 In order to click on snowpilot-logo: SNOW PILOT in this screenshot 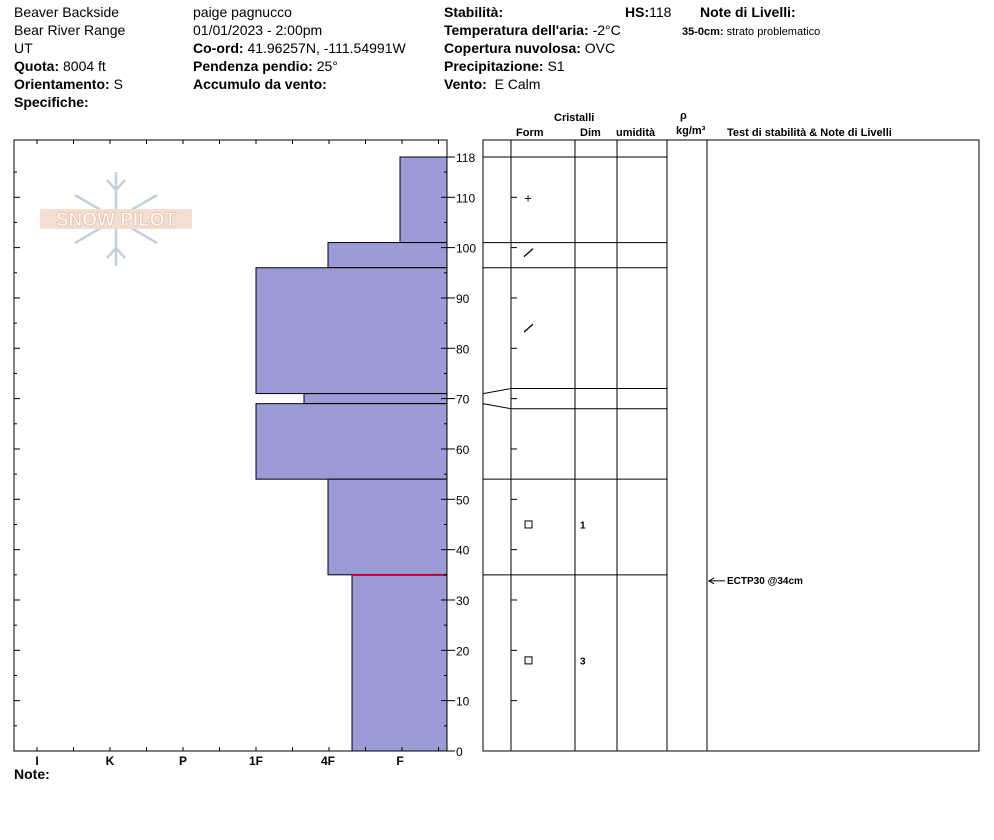, I will do `click(116, 219)`.